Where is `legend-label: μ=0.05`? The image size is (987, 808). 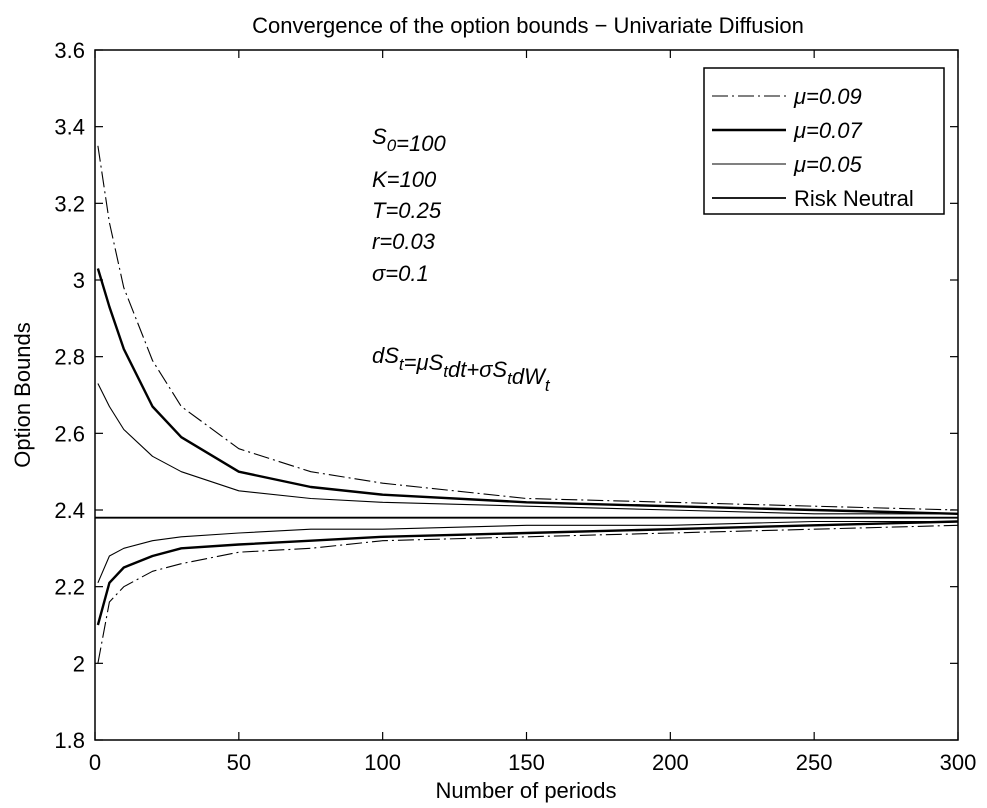
legend-label: μ=0.05 is located at coordinates (827, 164).